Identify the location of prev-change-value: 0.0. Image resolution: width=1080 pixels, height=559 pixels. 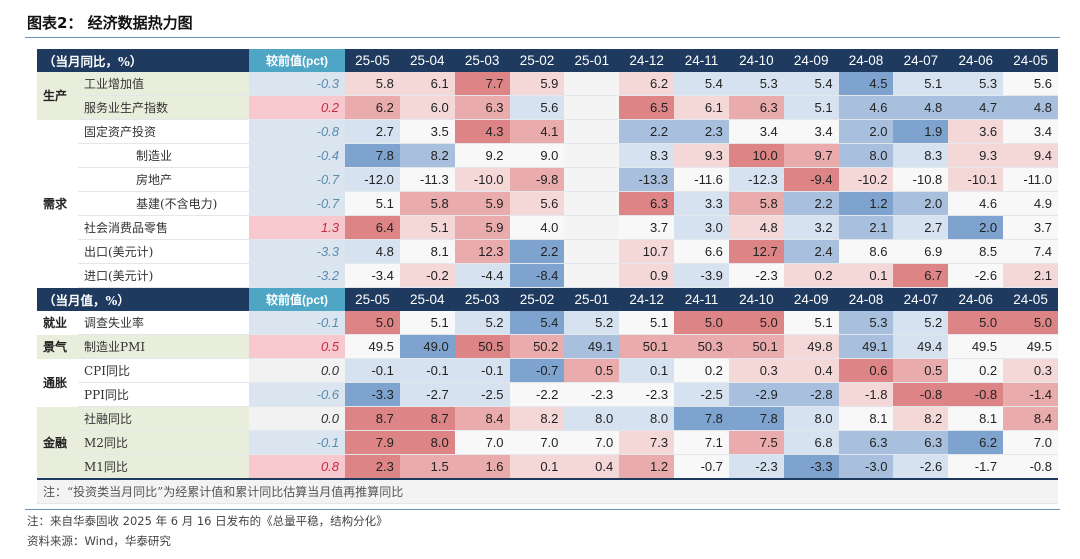
(297, 418).